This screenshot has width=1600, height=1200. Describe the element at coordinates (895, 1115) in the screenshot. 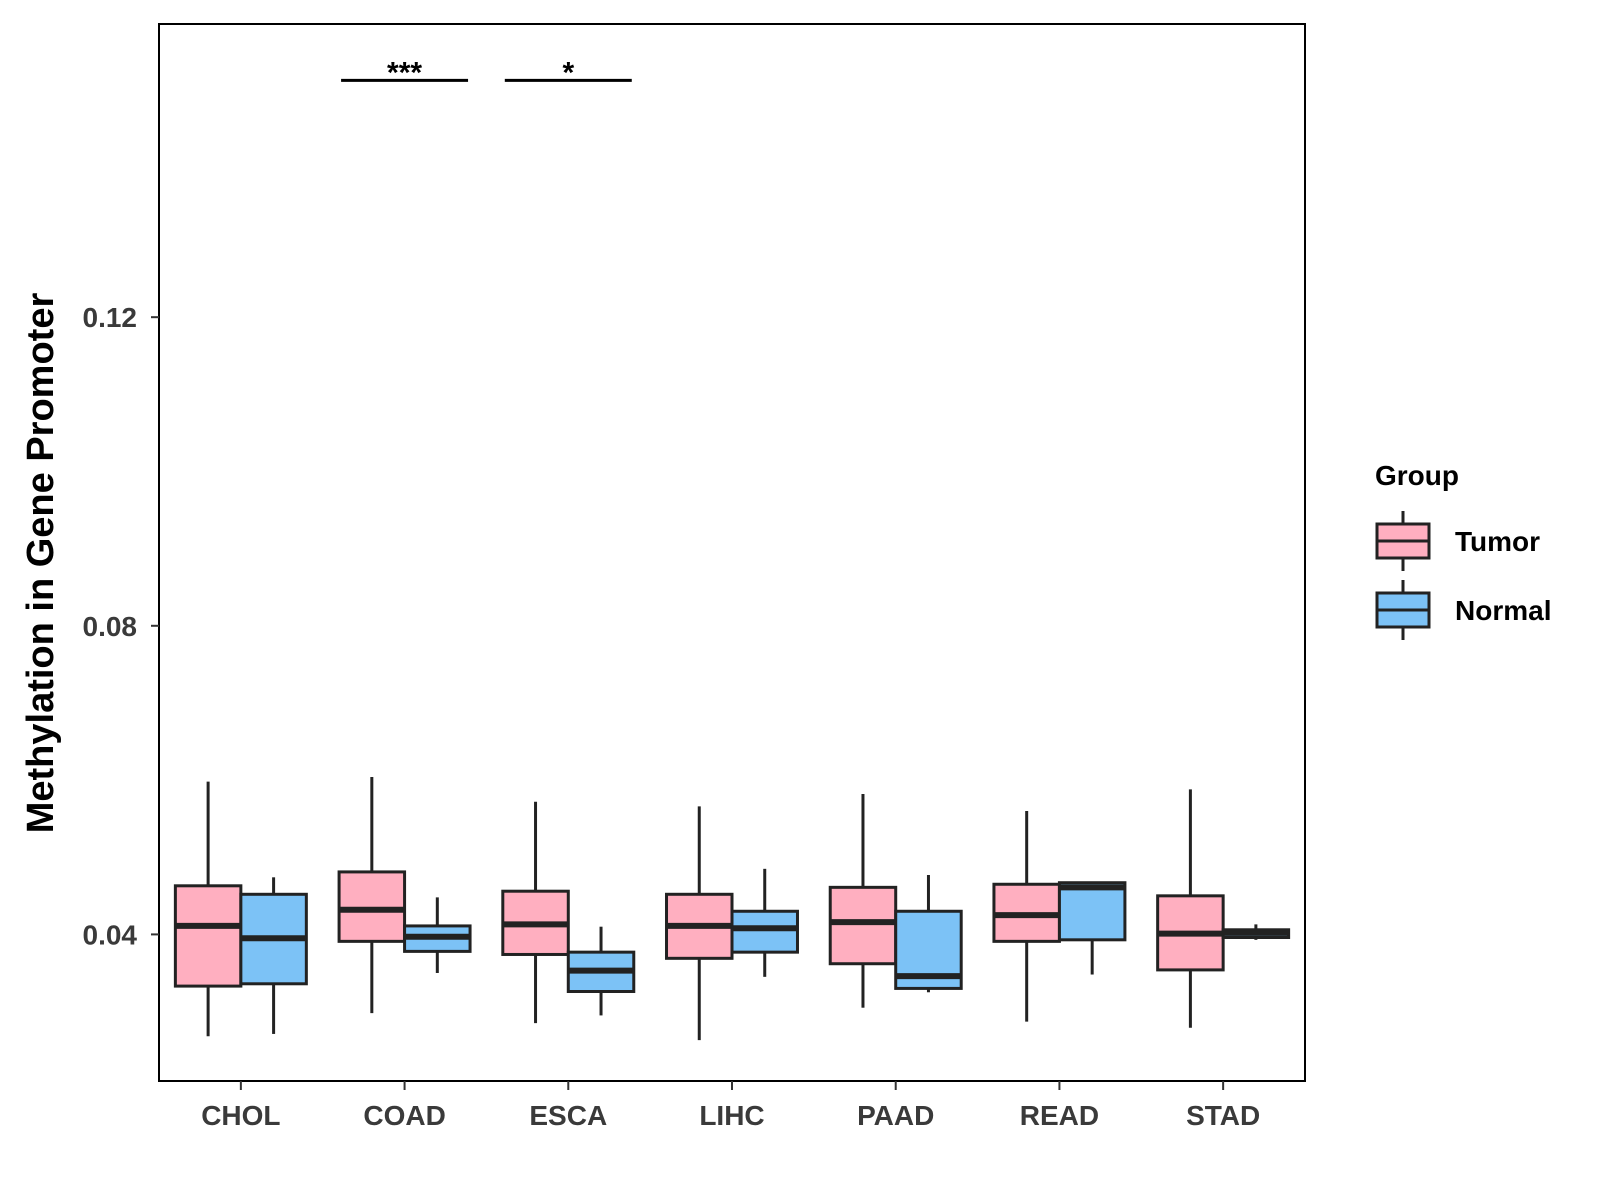

I see `x-tick-label: PAAD` at that location.